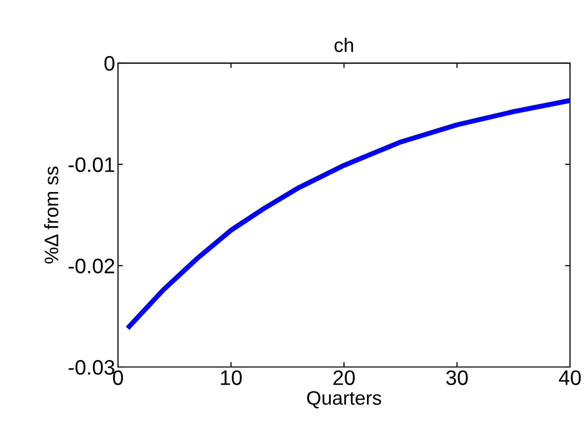  What do you see at coordinates (91, 164) in the screenshot?
I see `y-tick-label: -0.01` at bounding box center [91, 164].